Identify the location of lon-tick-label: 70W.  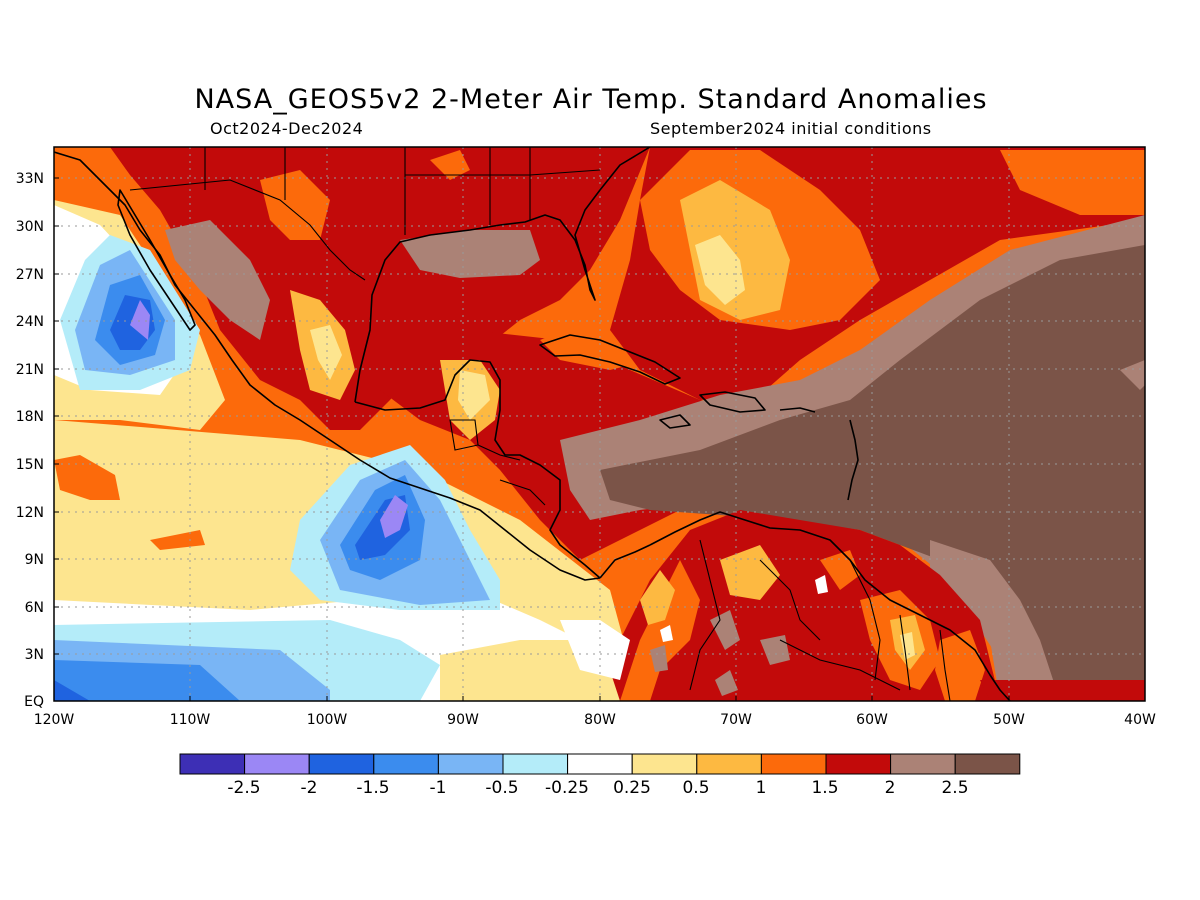
(736, 720).